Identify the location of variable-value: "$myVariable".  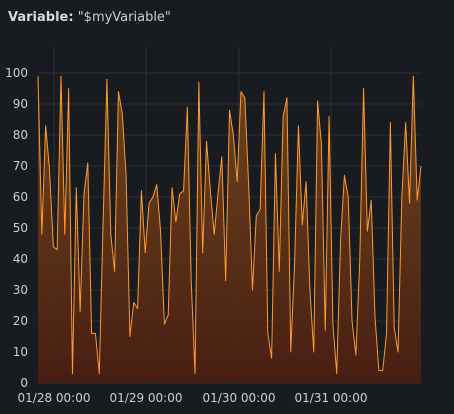
(124, 17).